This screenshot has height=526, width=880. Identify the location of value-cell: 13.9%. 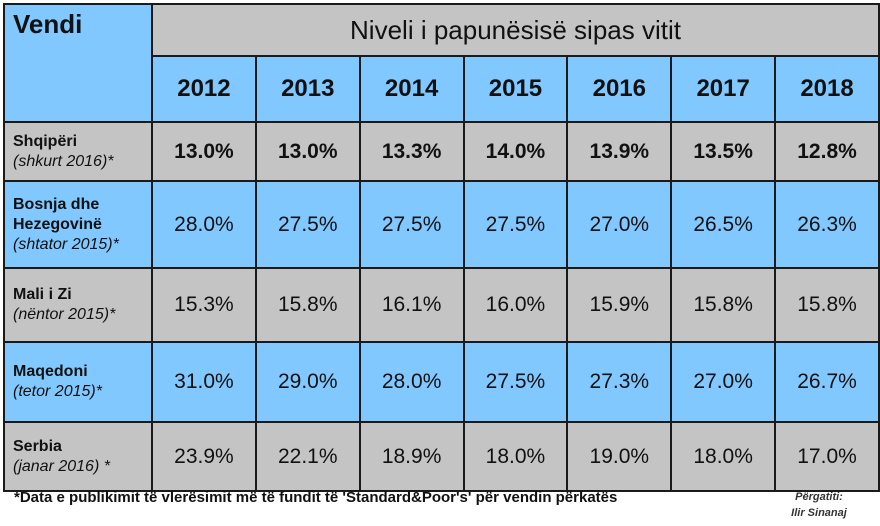
(619, 151).